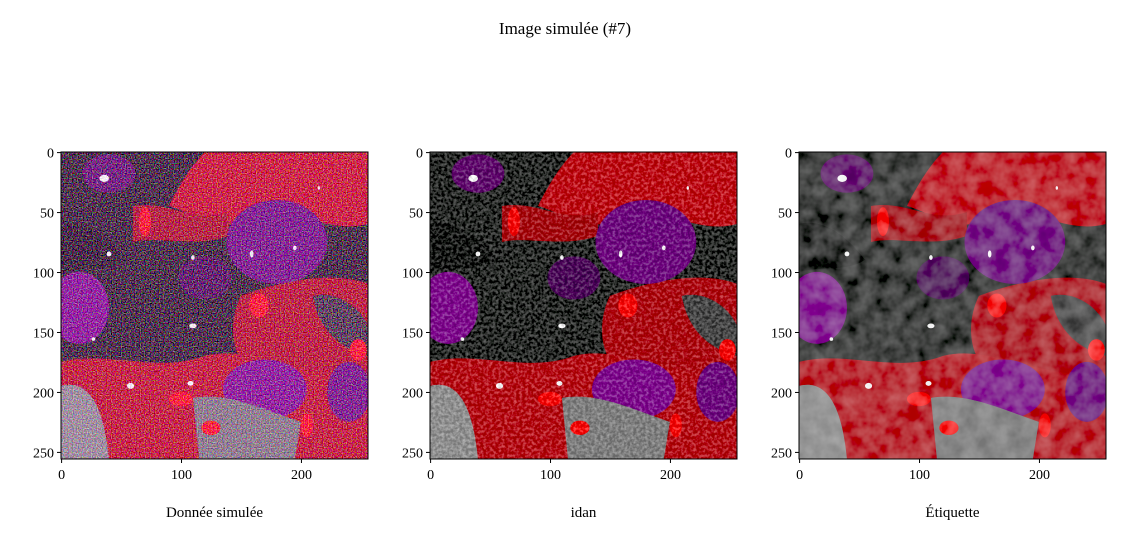 Image resolution: width=1125 pixels, height=540 pixels. Describe the element at coordinates (565, 28) in the screenshot. I see `figure-title: Image simulée (#7)` at that location.